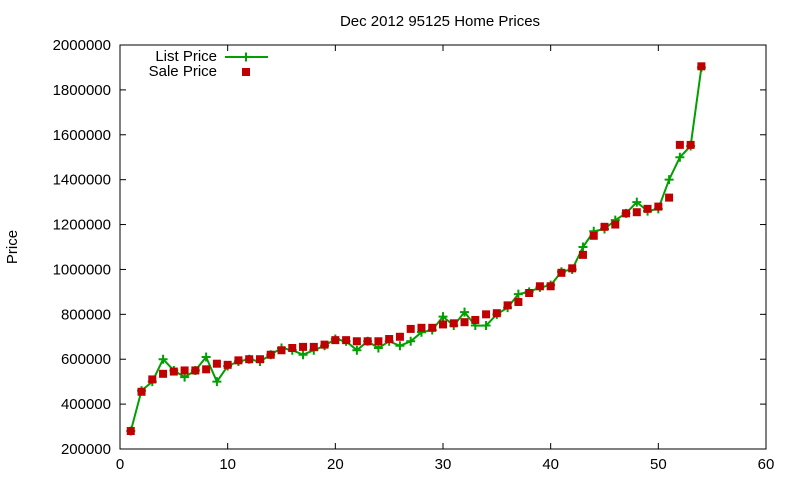 The image size is (800, 480). I want to click on legend: List Price Sale Price, so click(208, 64).